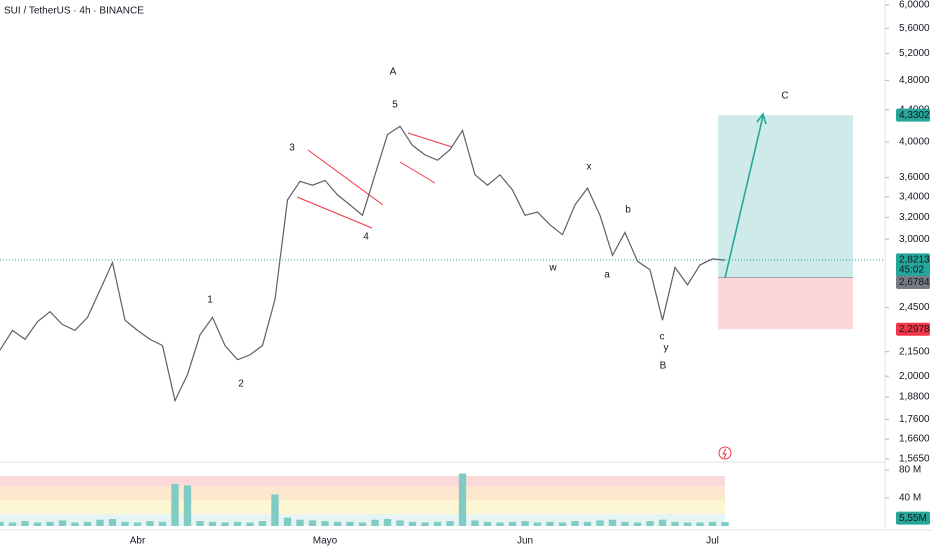 The width and height of the screenshot is (932, 555). I want to click on y-tick-label: 4,0000, so click(914, 142).